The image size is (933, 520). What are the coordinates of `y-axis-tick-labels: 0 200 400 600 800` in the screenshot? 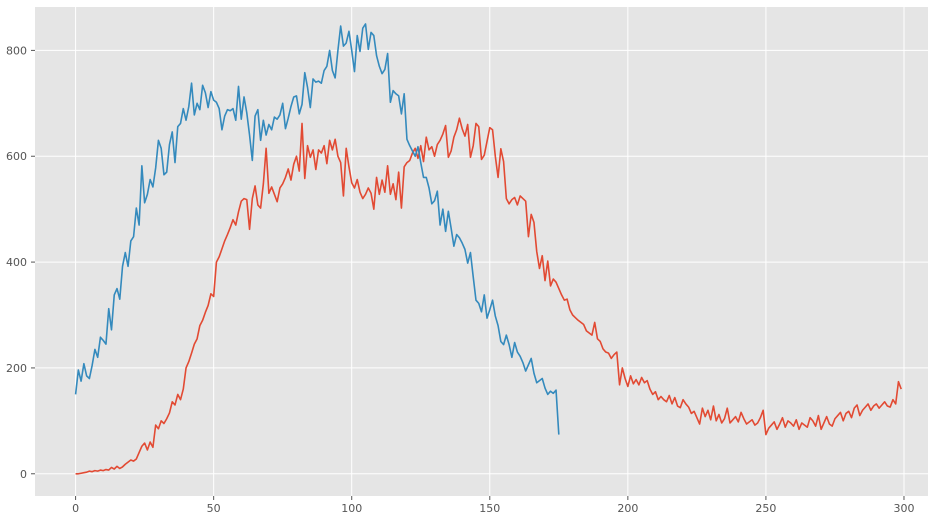 It's located at (20, 262).